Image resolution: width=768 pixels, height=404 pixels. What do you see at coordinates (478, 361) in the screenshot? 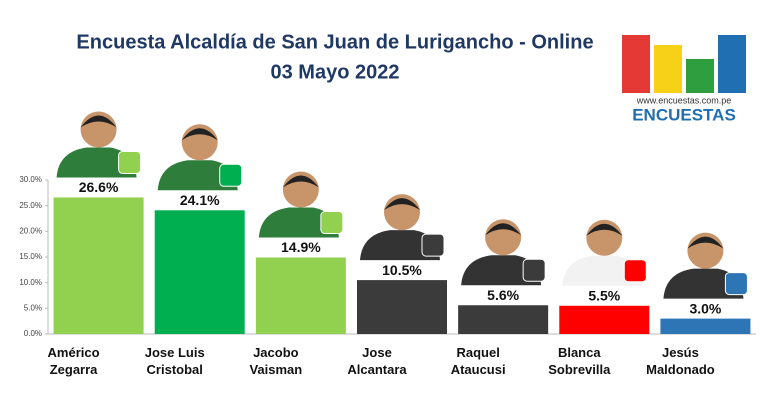
I see `x-tick-label: Raquel Ataucusi` at bounding box center [478, 361].